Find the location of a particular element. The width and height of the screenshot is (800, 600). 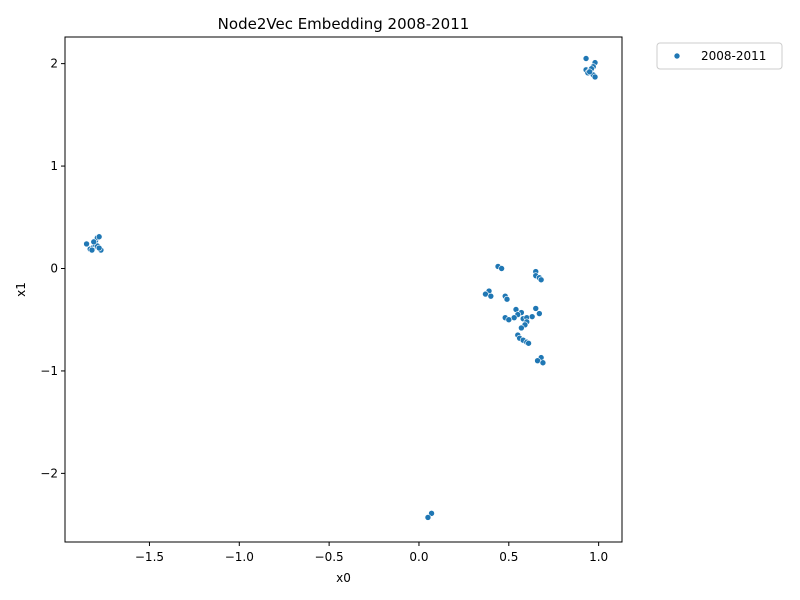

x-axis-label: x0 is located at coordinates (343, 578).